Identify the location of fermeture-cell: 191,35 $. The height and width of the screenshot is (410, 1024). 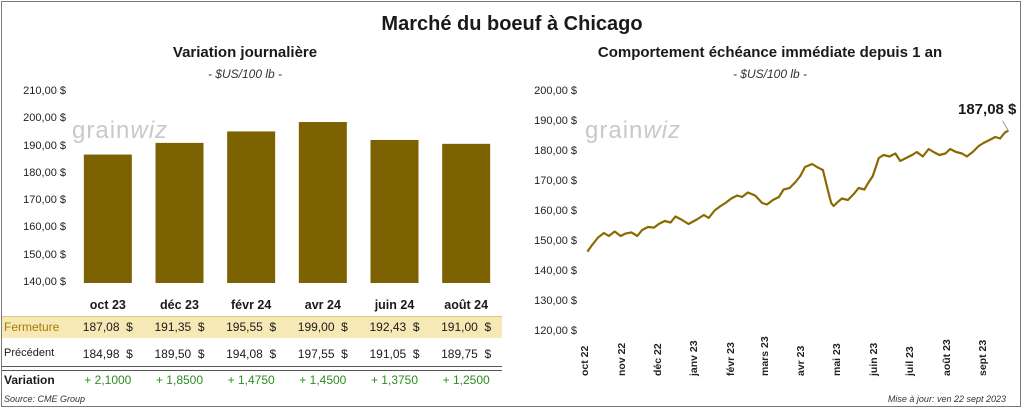
(179, 327).